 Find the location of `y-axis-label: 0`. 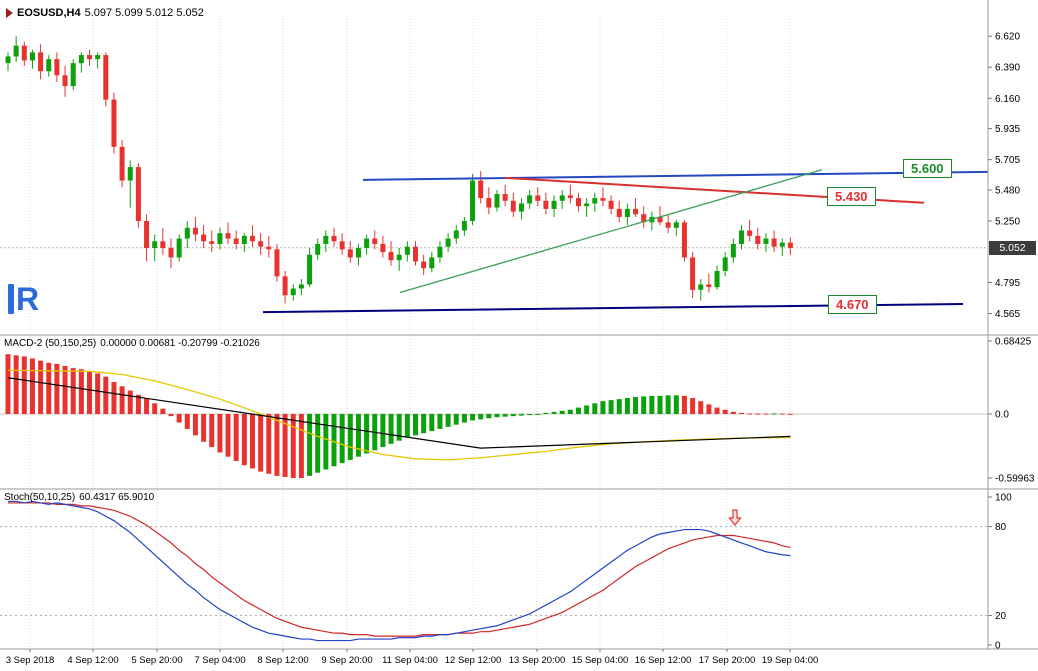

y-axis-label: 0 is located at coordinates (998, 646).